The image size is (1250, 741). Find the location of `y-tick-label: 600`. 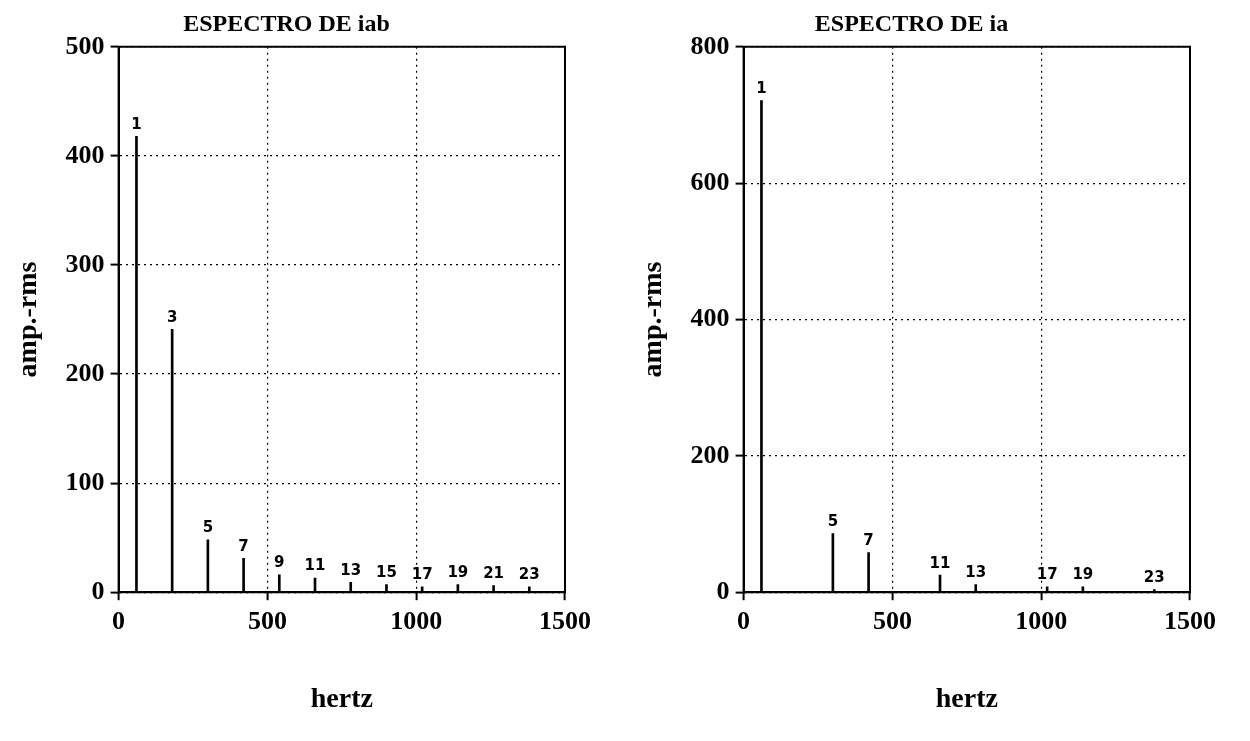

y-tick-label: 600 is located at coordinates (710, 181).